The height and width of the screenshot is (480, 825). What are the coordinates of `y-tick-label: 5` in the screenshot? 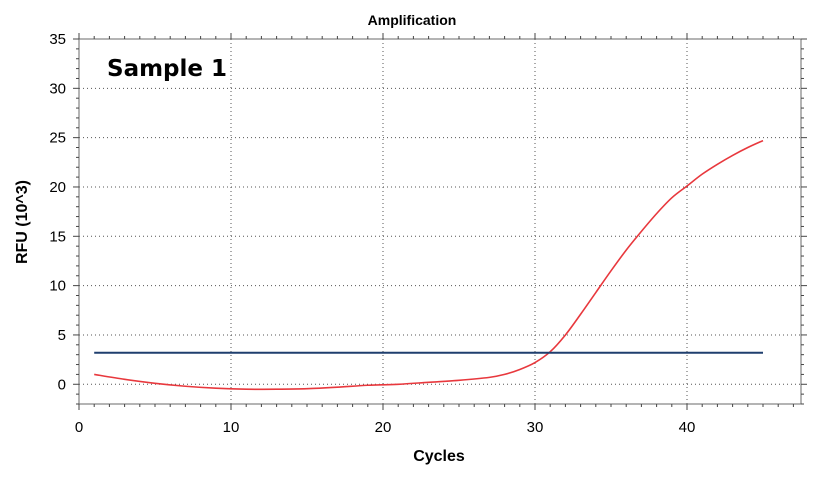 It's located at (62, 335).